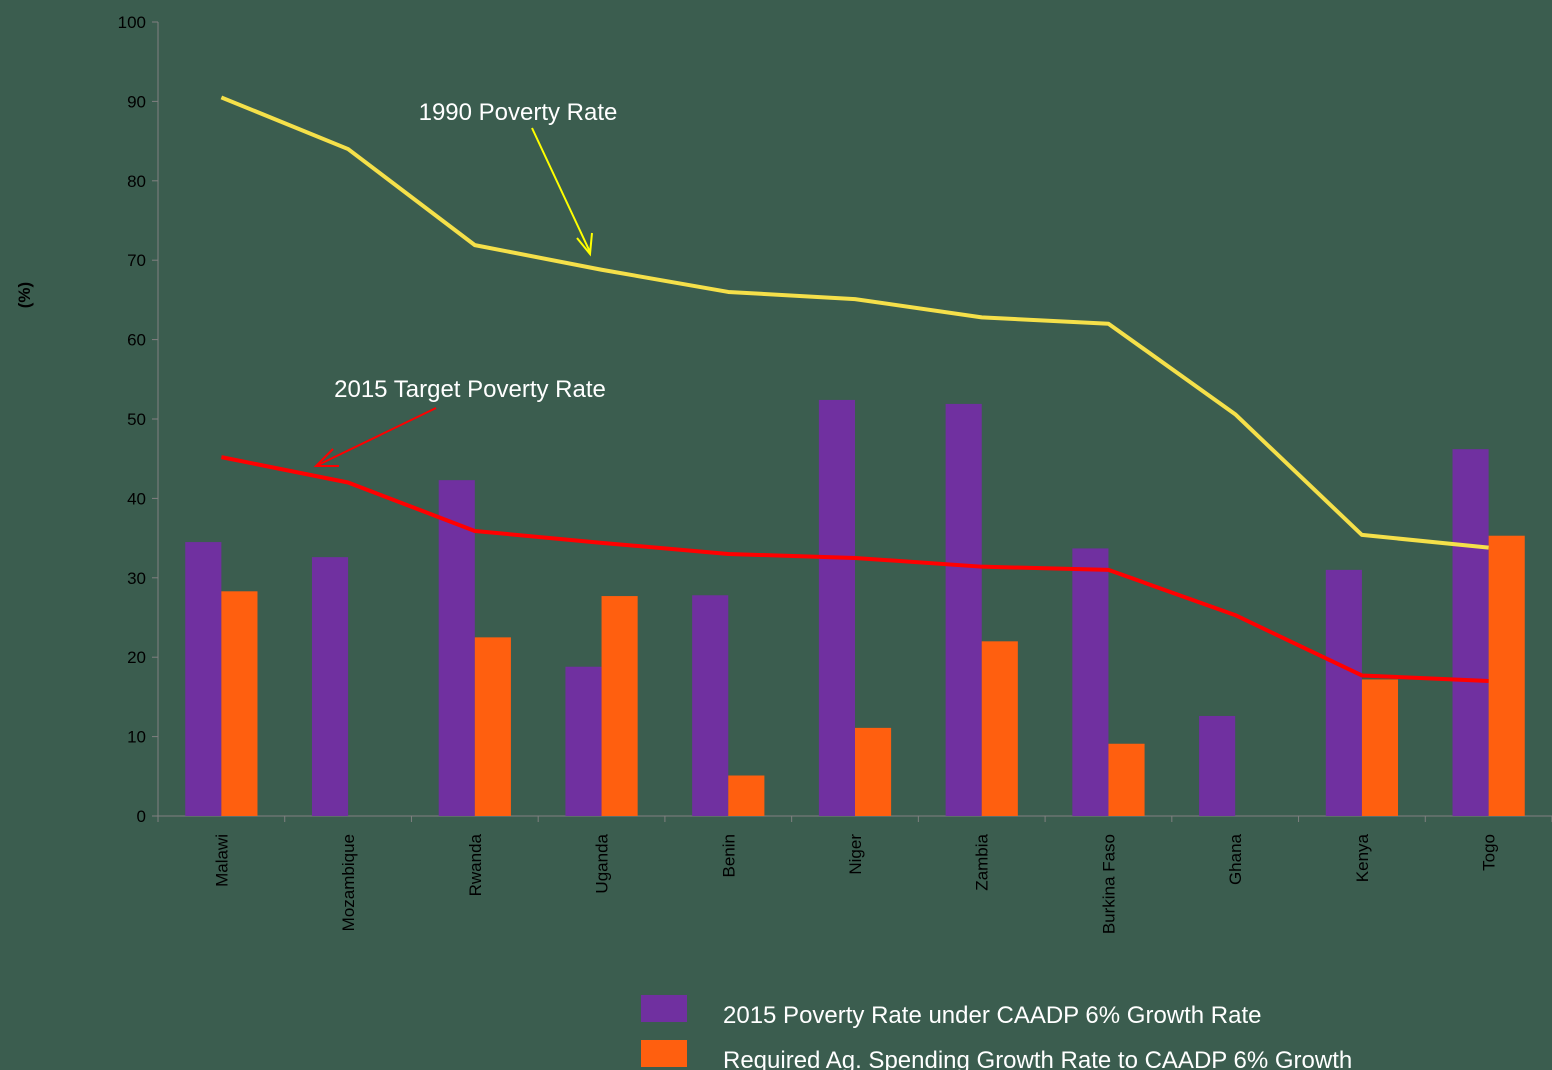 The width and height of the screenshot is (1552, 1070). Describe the element at coordinates (470, 389) in the screenshot. I see `annotation: 2015 Target Poverty Rate` at that location.